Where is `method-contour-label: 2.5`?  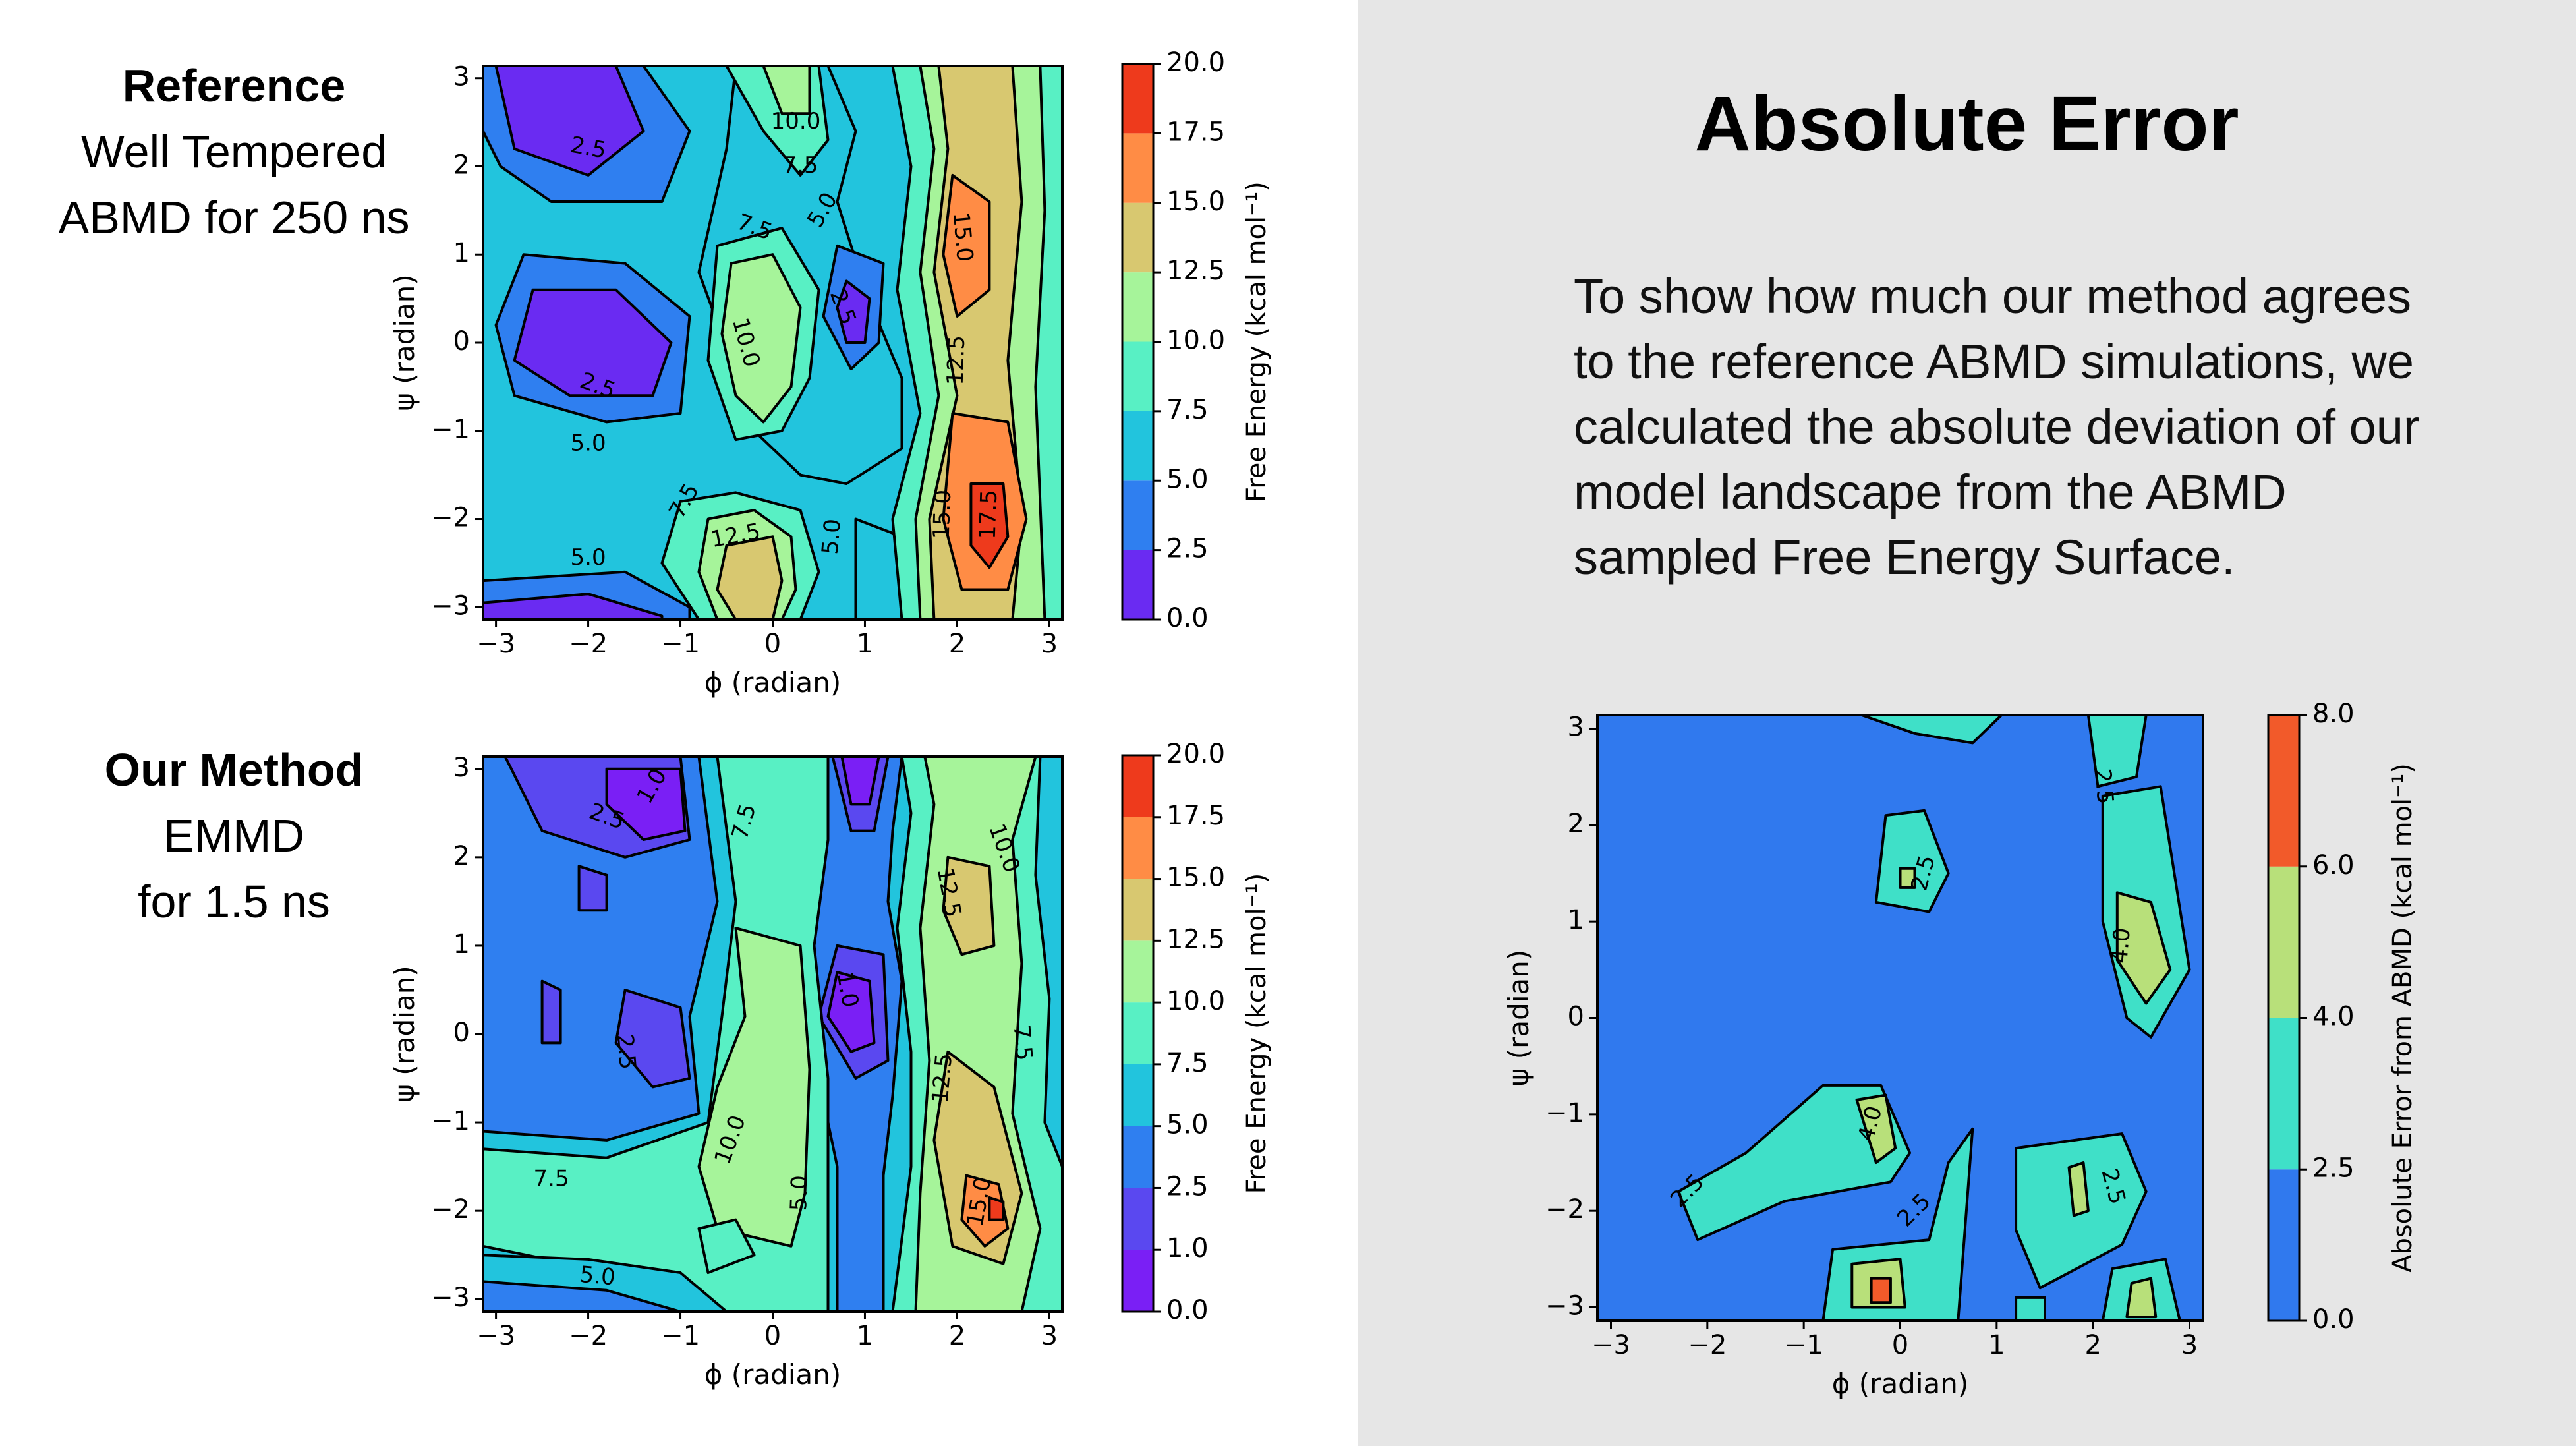
method-contour-label: 2.5 is located at coordinates (626, 1051).